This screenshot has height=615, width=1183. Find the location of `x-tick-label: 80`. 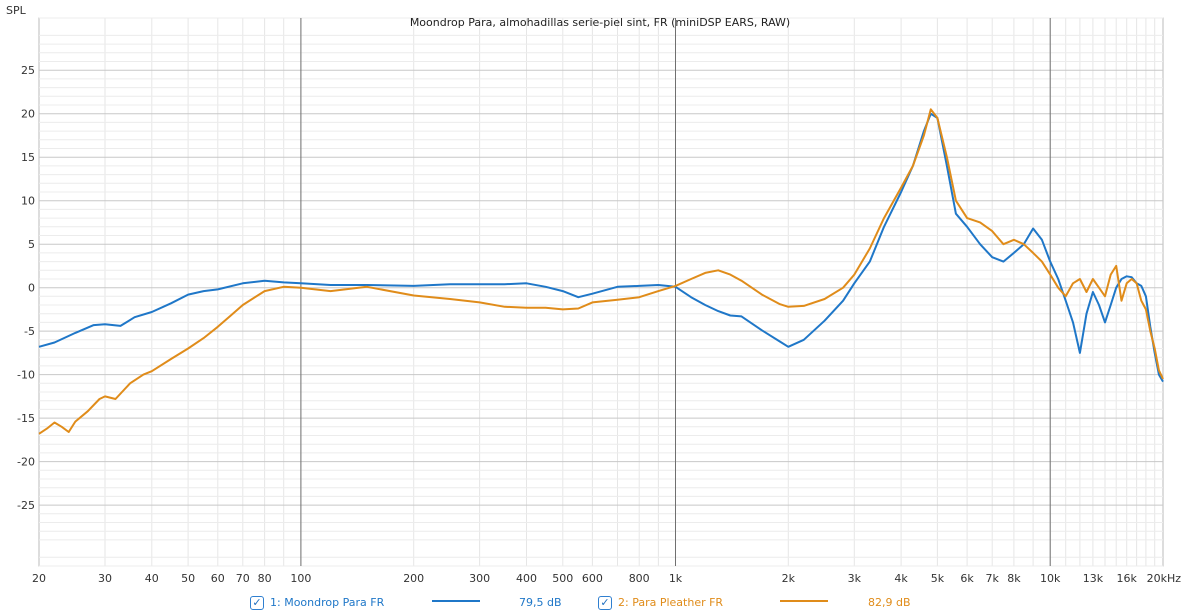

x-tick-label: 80 is located at coordinates (265, 578).